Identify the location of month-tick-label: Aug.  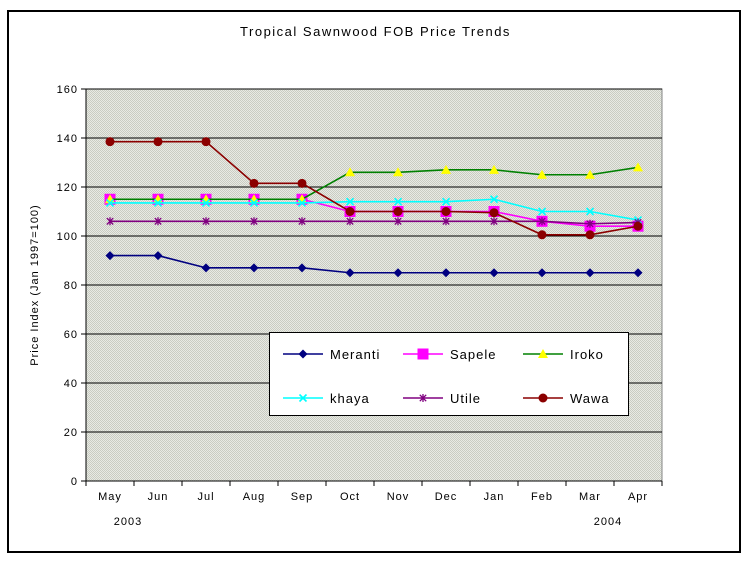
(254, 497).